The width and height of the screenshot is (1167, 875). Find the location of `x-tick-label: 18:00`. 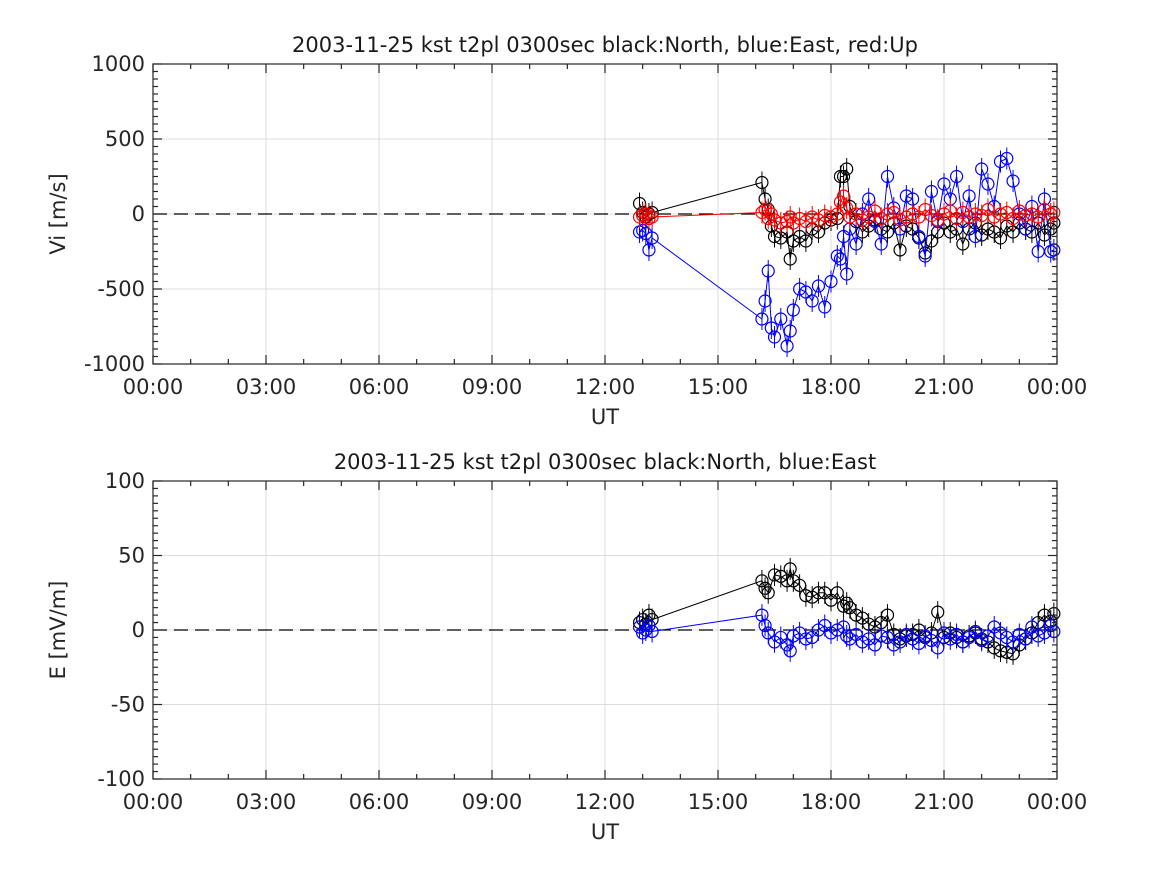

x-tick-label: 18:00 is located at coordinates (831, 802).